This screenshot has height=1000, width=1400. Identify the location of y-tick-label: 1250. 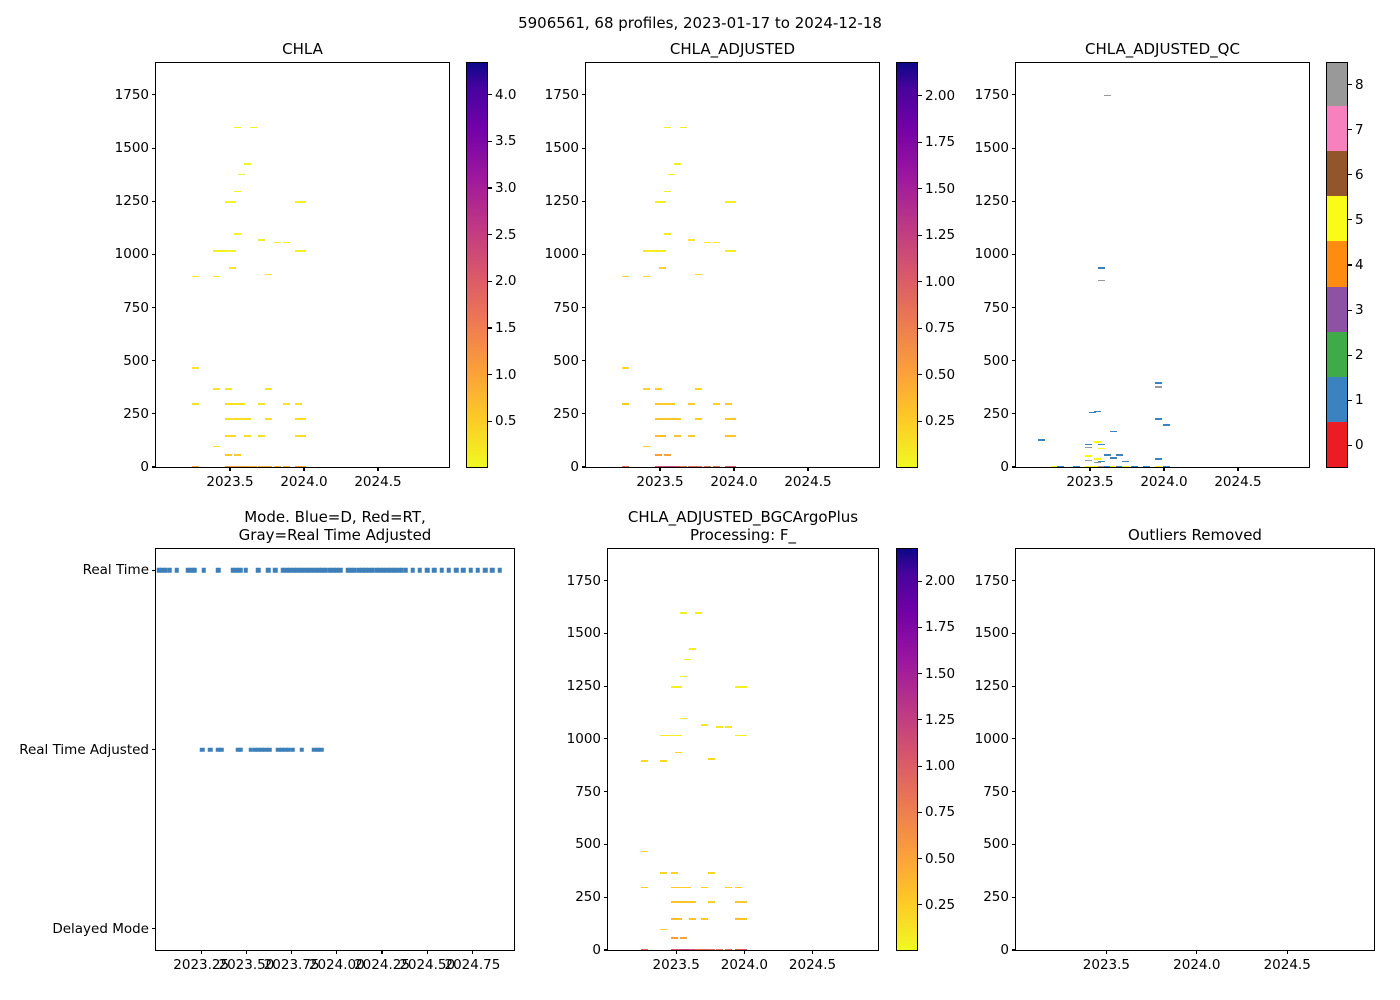
(583, 686).